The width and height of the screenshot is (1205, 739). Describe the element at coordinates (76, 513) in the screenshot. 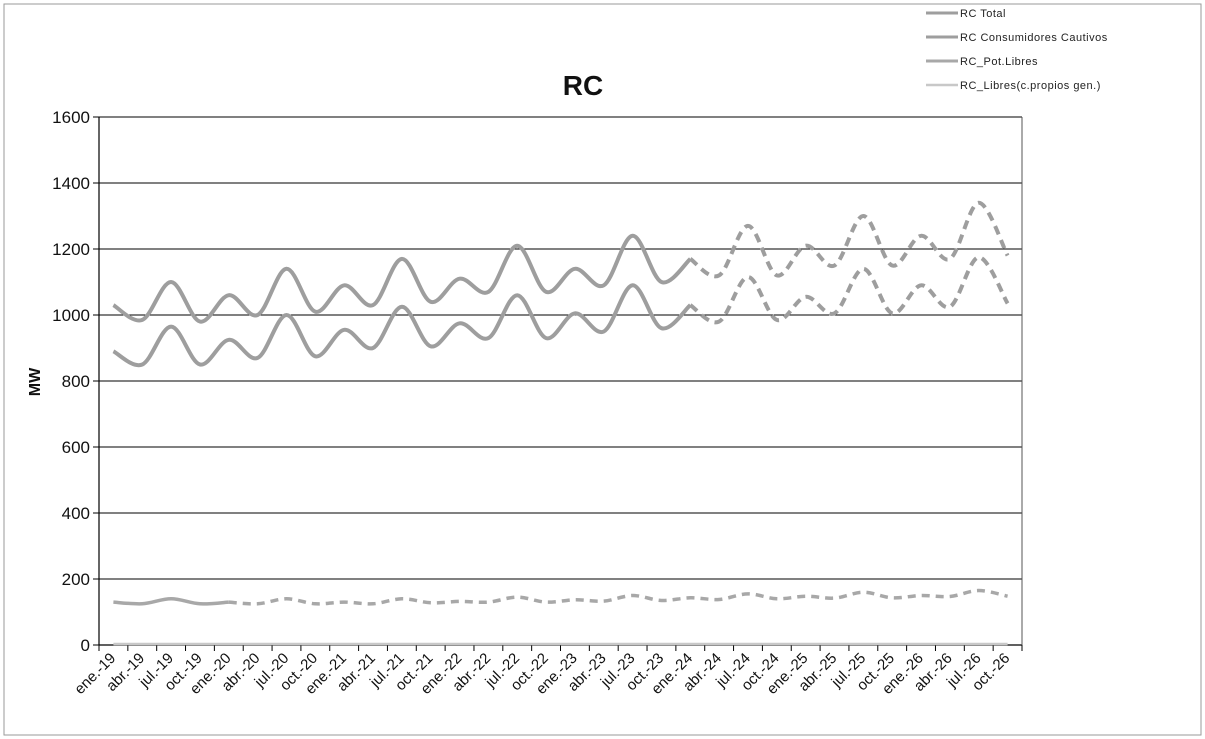

I see `y-tick-label: 400` at that location.